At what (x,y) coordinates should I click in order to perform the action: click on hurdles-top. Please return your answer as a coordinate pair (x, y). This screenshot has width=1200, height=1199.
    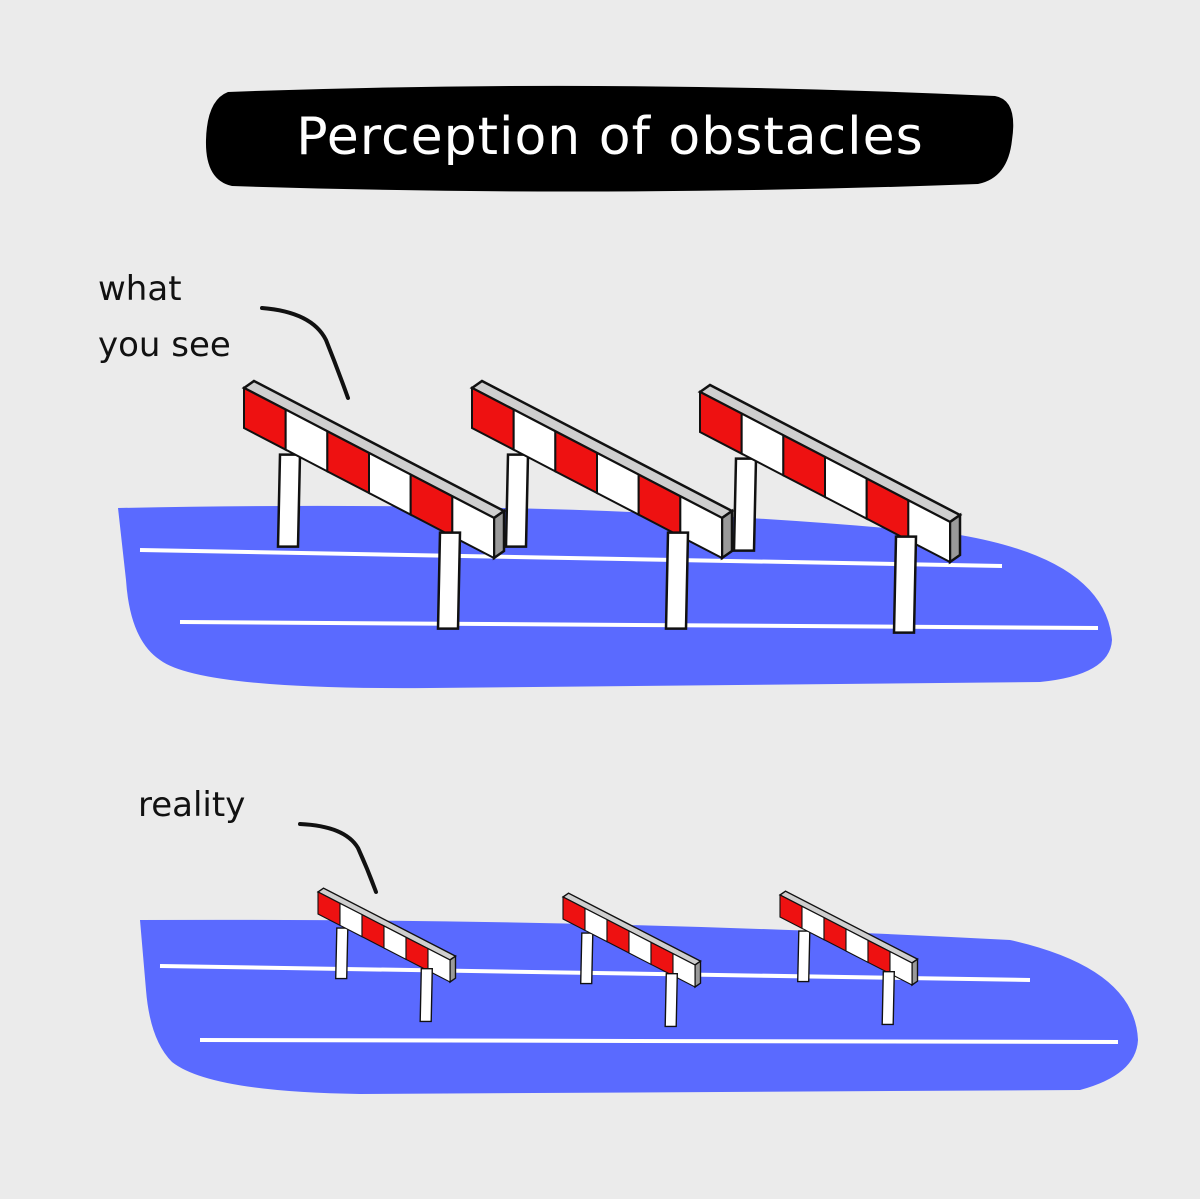
    Looking at the image, I should click on (602, 506).